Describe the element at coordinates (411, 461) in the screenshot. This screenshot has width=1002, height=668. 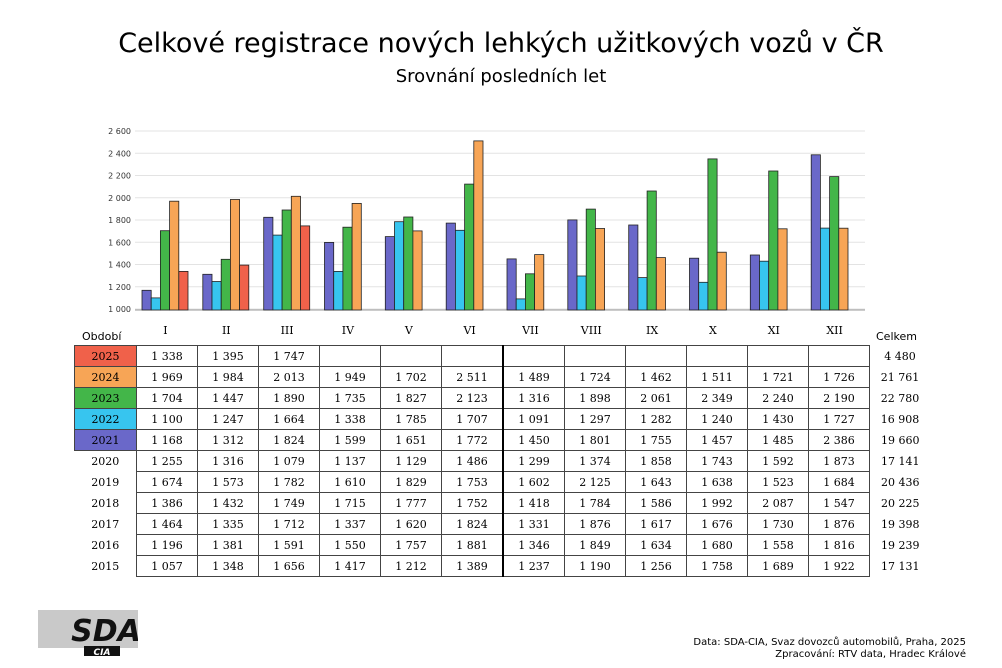
I see `table-cell: 1 129` at that location.